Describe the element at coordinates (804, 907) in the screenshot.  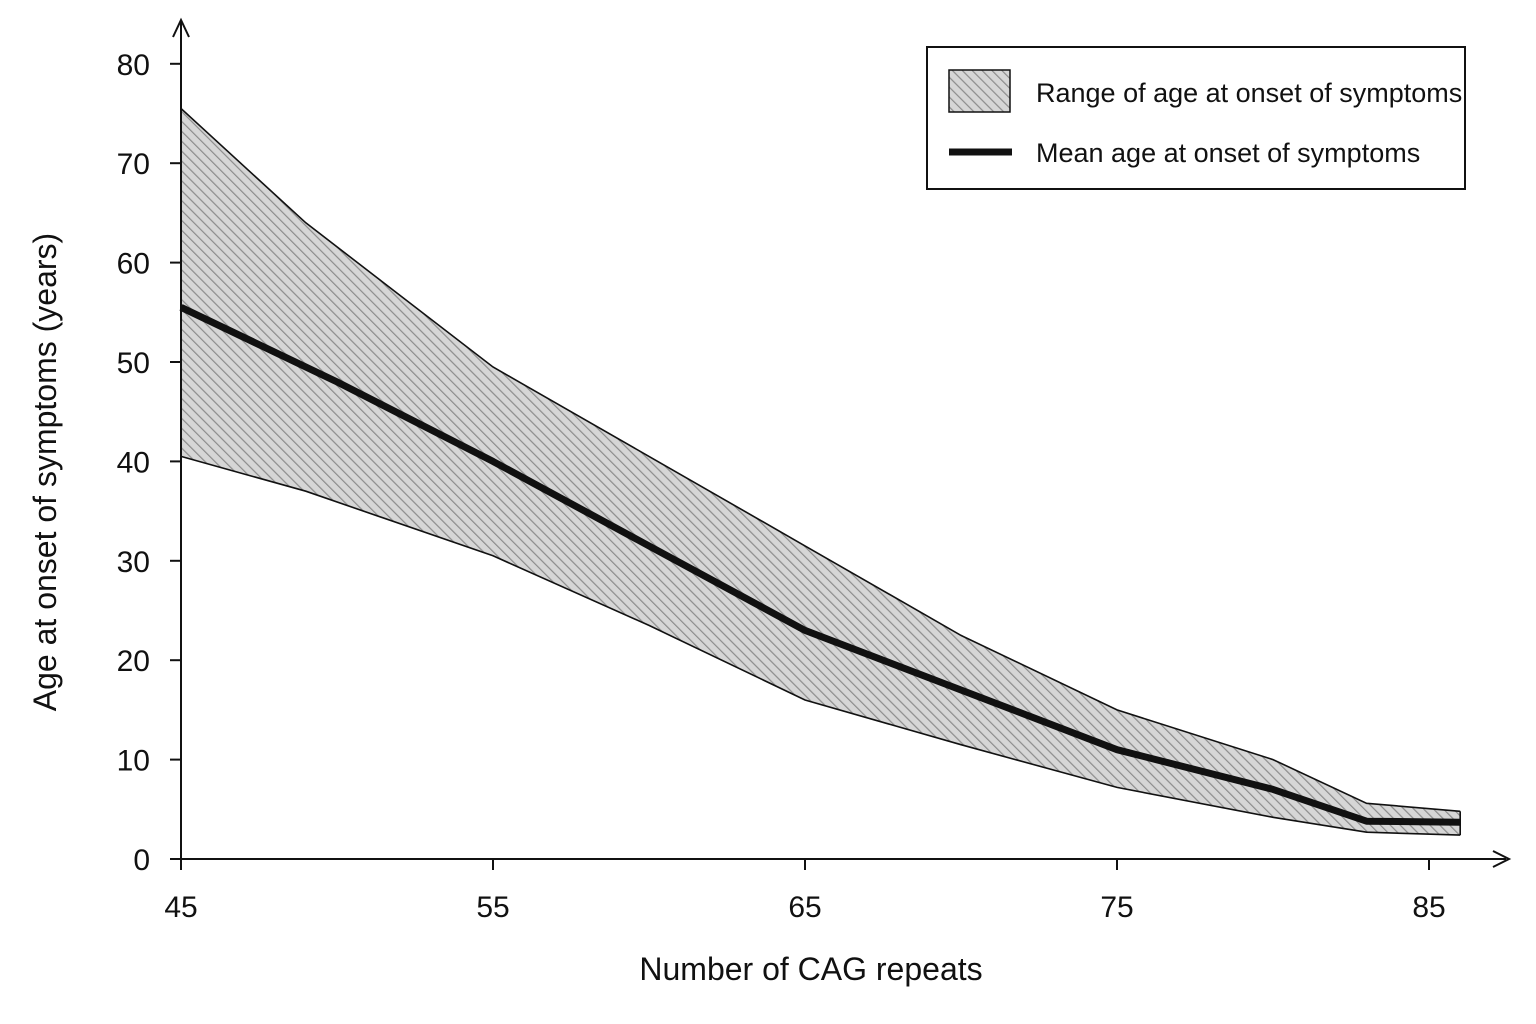
I see `x-tick-label: 65` at that location.